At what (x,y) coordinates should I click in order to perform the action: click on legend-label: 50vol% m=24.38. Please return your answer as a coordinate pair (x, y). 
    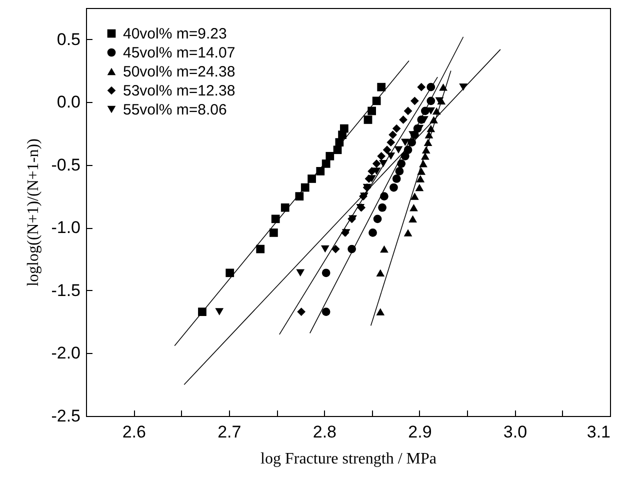
    Looking at the image, I should click on (179, 72).